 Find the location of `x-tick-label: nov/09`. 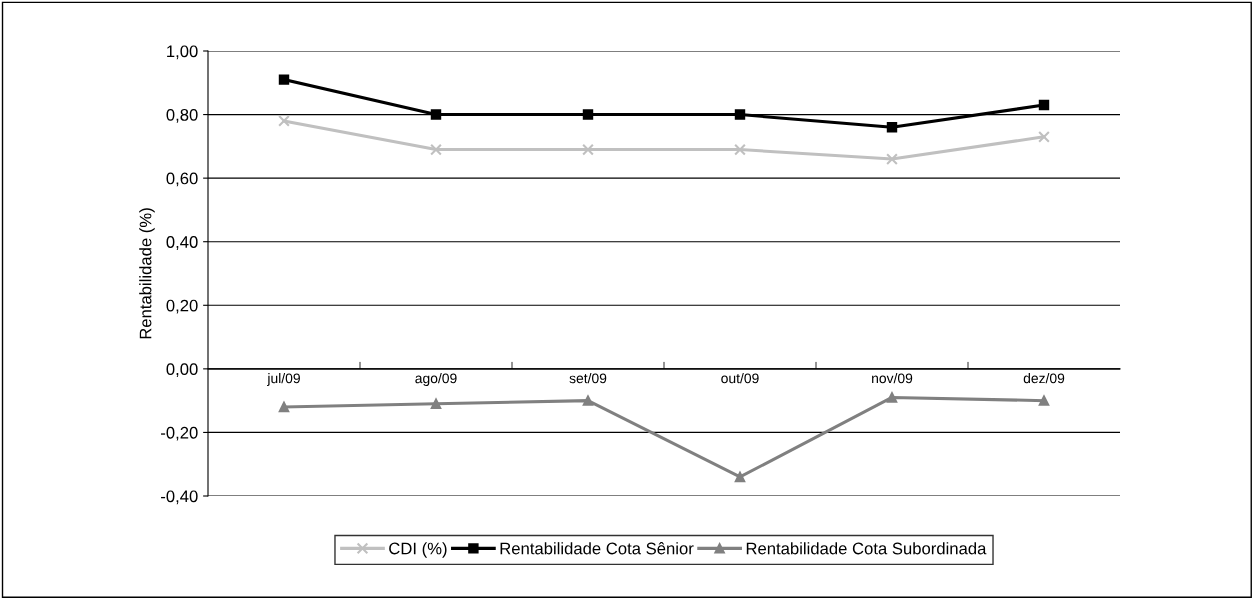

x-tick-label: nov/09 is located at coordinates (892, 378).